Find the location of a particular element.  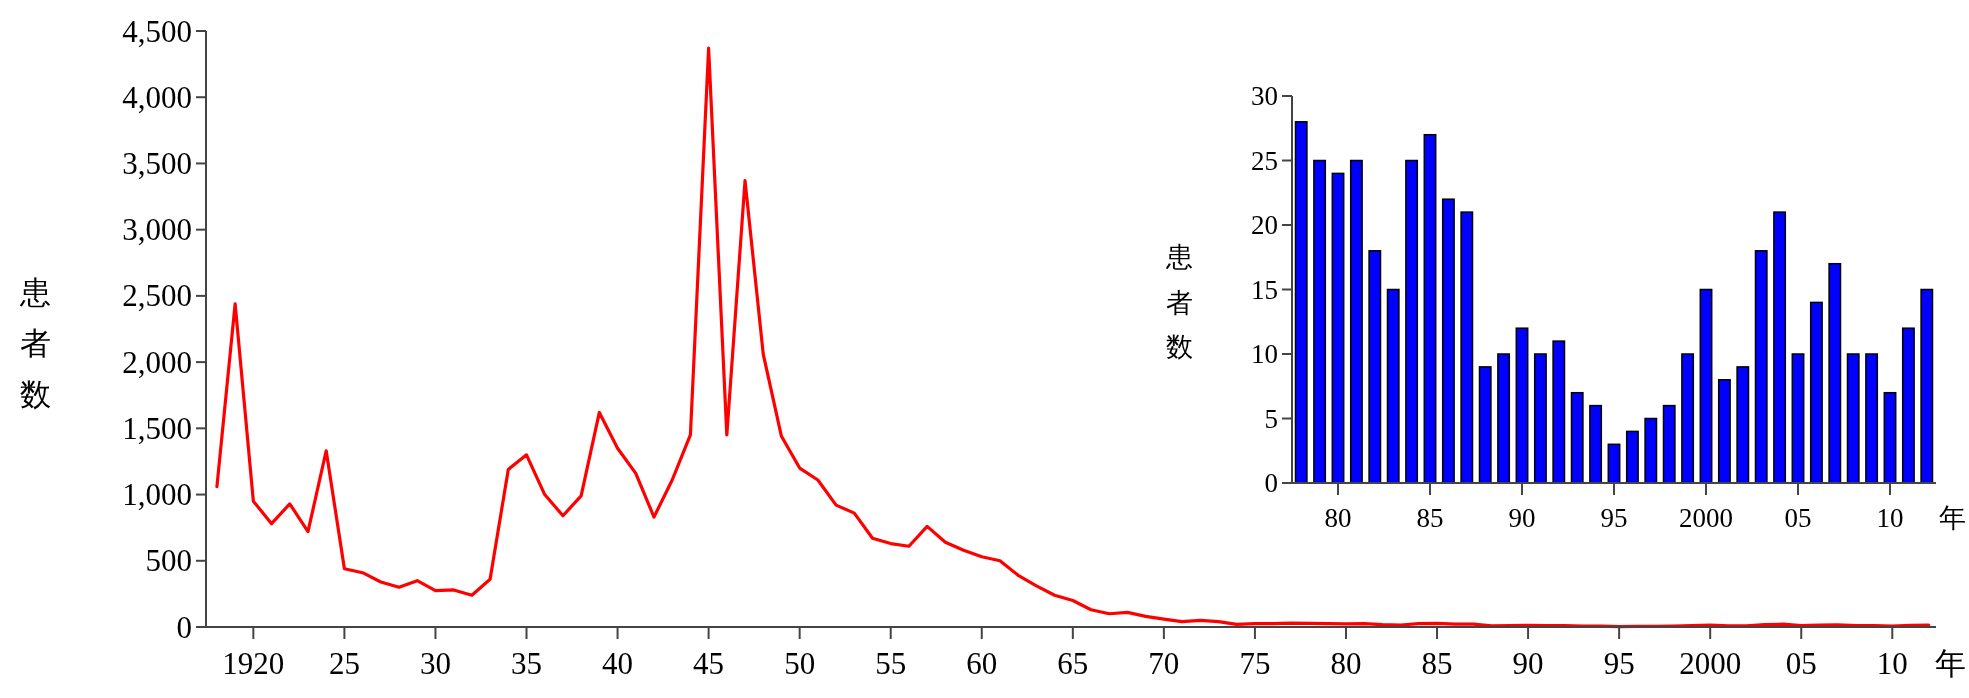

x-tick-label: 30 is located at coordinates (435, 663).